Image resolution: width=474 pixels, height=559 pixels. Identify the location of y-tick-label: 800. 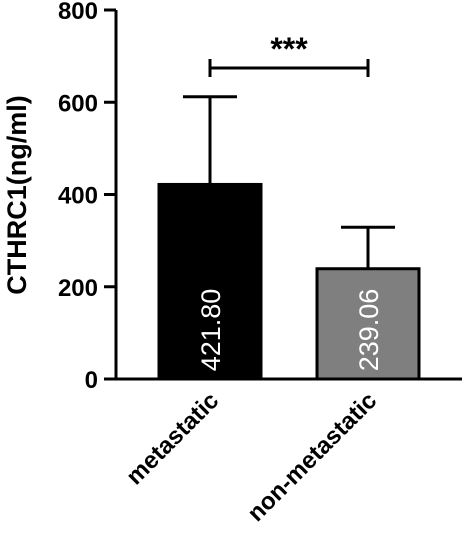
(78, 12).